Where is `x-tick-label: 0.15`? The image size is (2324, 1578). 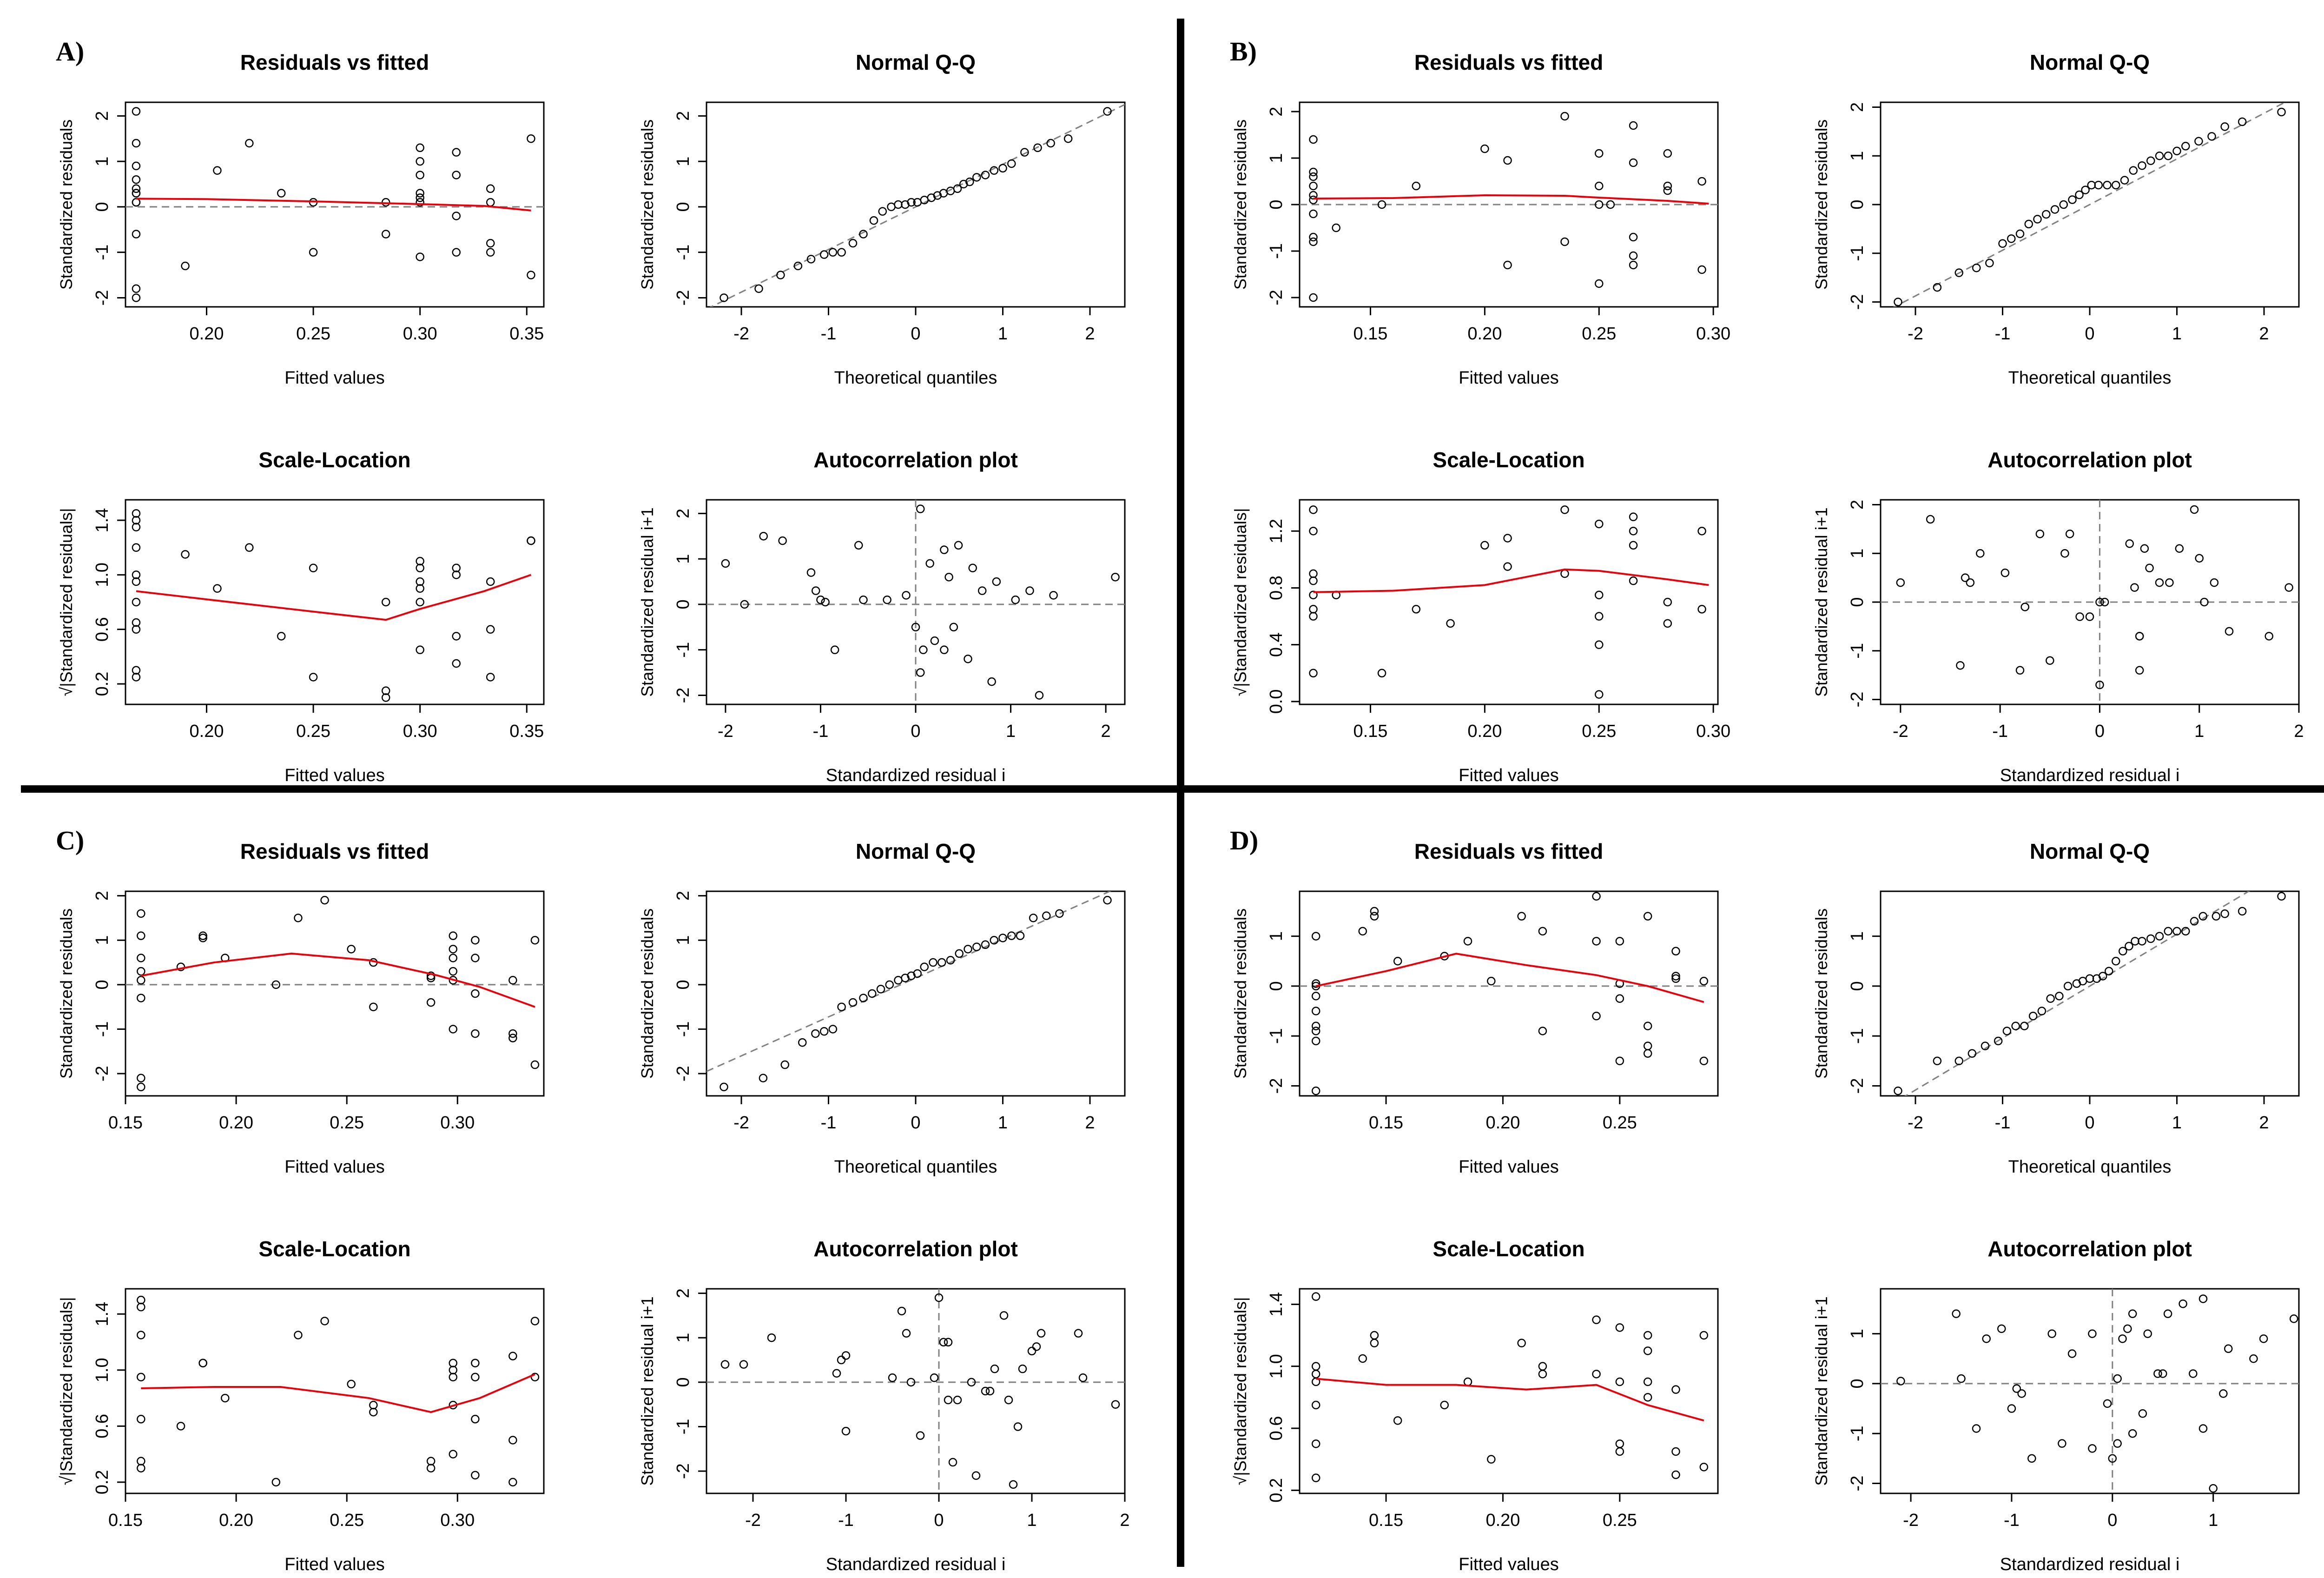
x-tick-label: 0.15 is located at coordinates (1370, 334).